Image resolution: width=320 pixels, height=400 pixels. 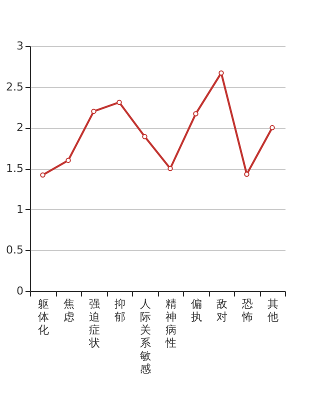 I want to click on x-tick-label: 人际关系敏感, so click(x=145, y=337).